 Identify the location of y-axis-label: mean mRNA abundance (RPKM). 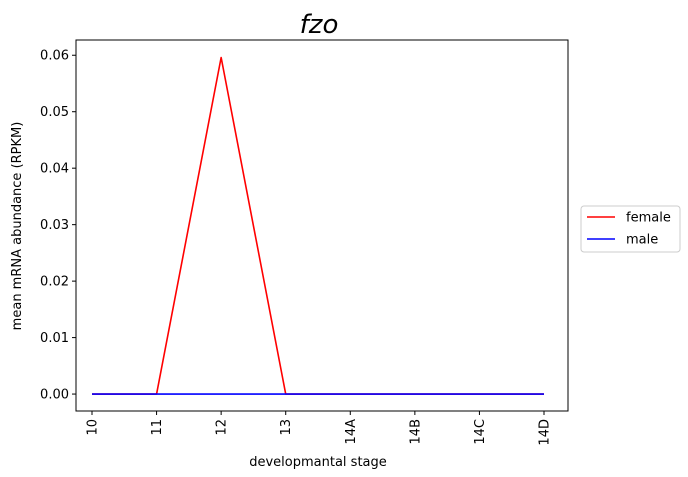
(17, 226).